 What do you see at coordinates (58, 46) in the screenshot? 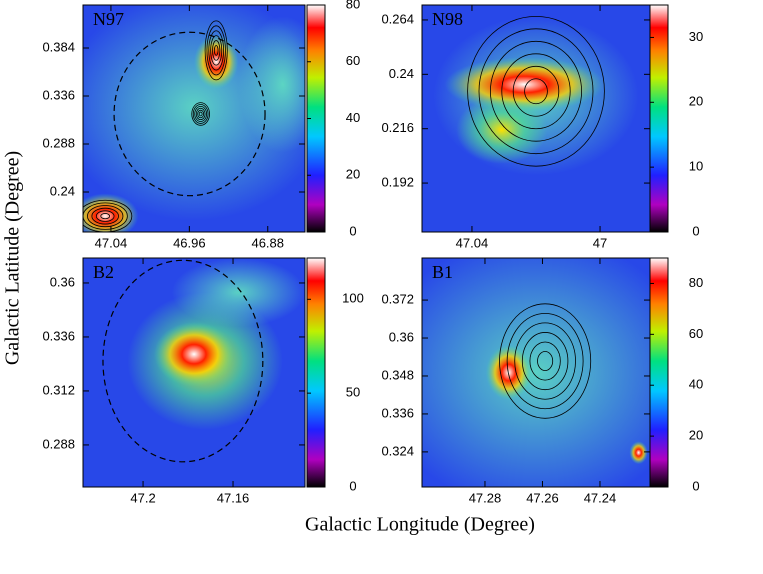
I see `y-tick-label: 0.384` at bounding box center [58, 46].